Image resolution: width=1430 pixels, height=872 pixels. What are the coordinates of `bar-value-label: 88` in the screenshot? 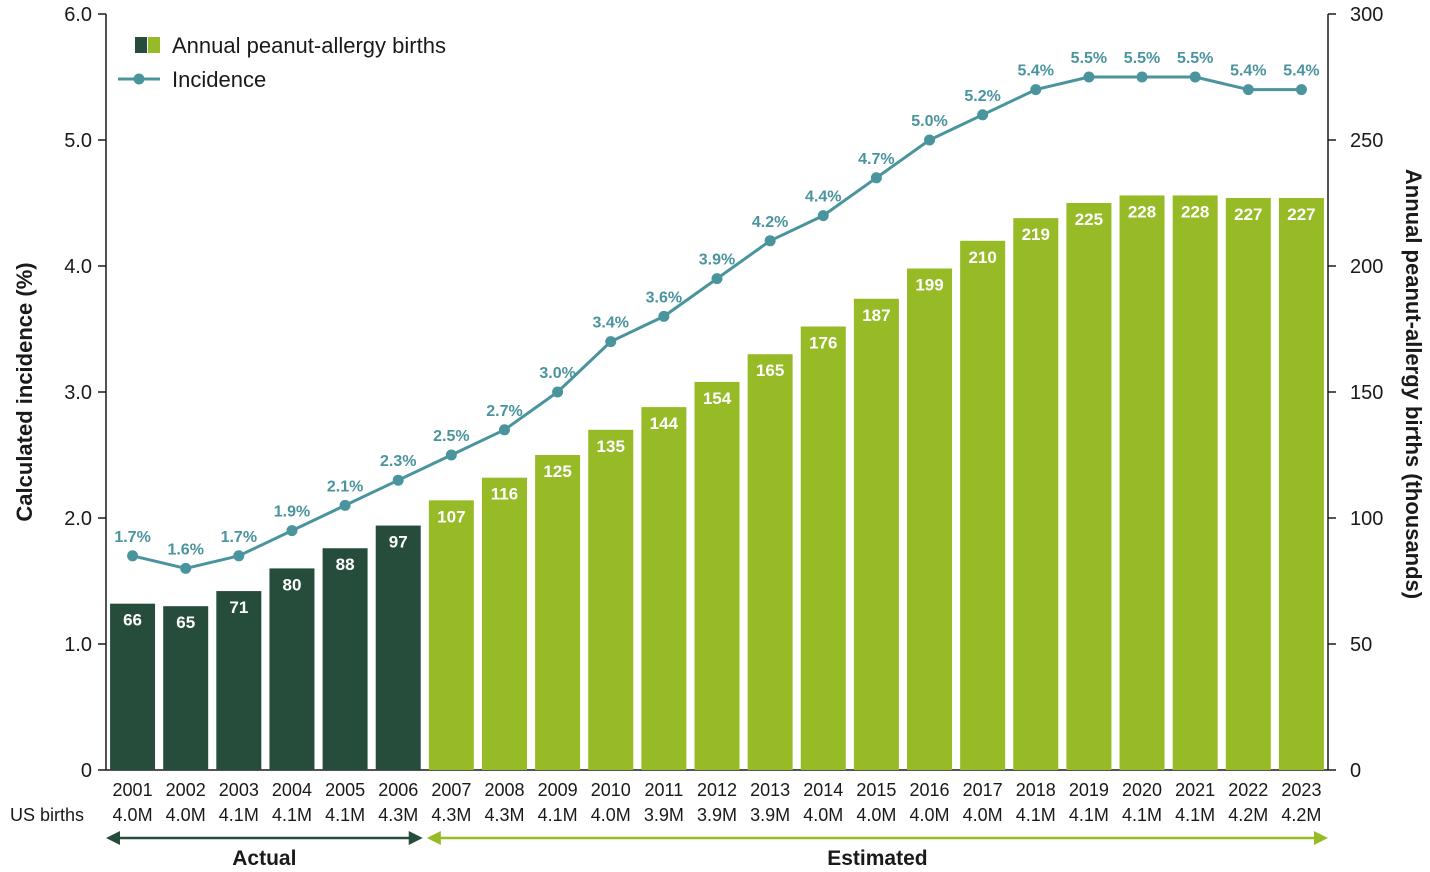 It's located at (345, 564).